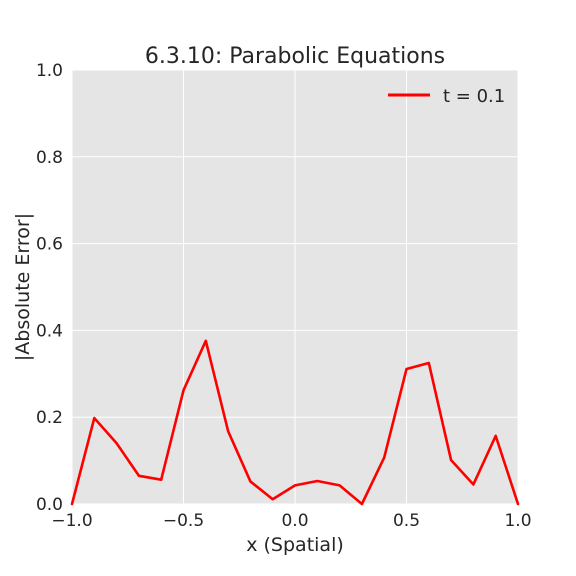 Image resolution: width=576 pixels, height=576 pixels. I want to click on x-tick-label: 0.0, so click(294, 521).